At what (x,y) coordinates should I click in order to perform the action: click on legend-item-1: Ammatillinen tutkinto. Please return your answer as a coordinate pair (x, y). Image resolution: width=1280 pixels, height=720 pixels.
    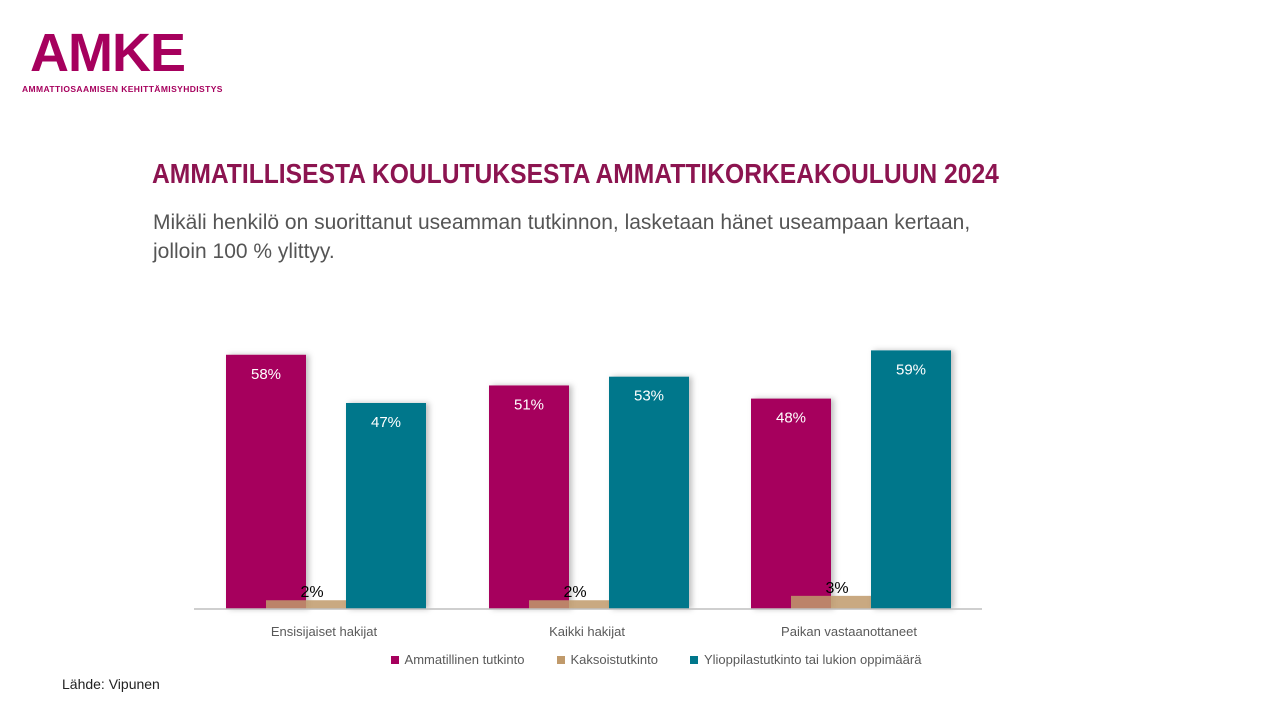
    Looking at the image, I should click on (457, 659).